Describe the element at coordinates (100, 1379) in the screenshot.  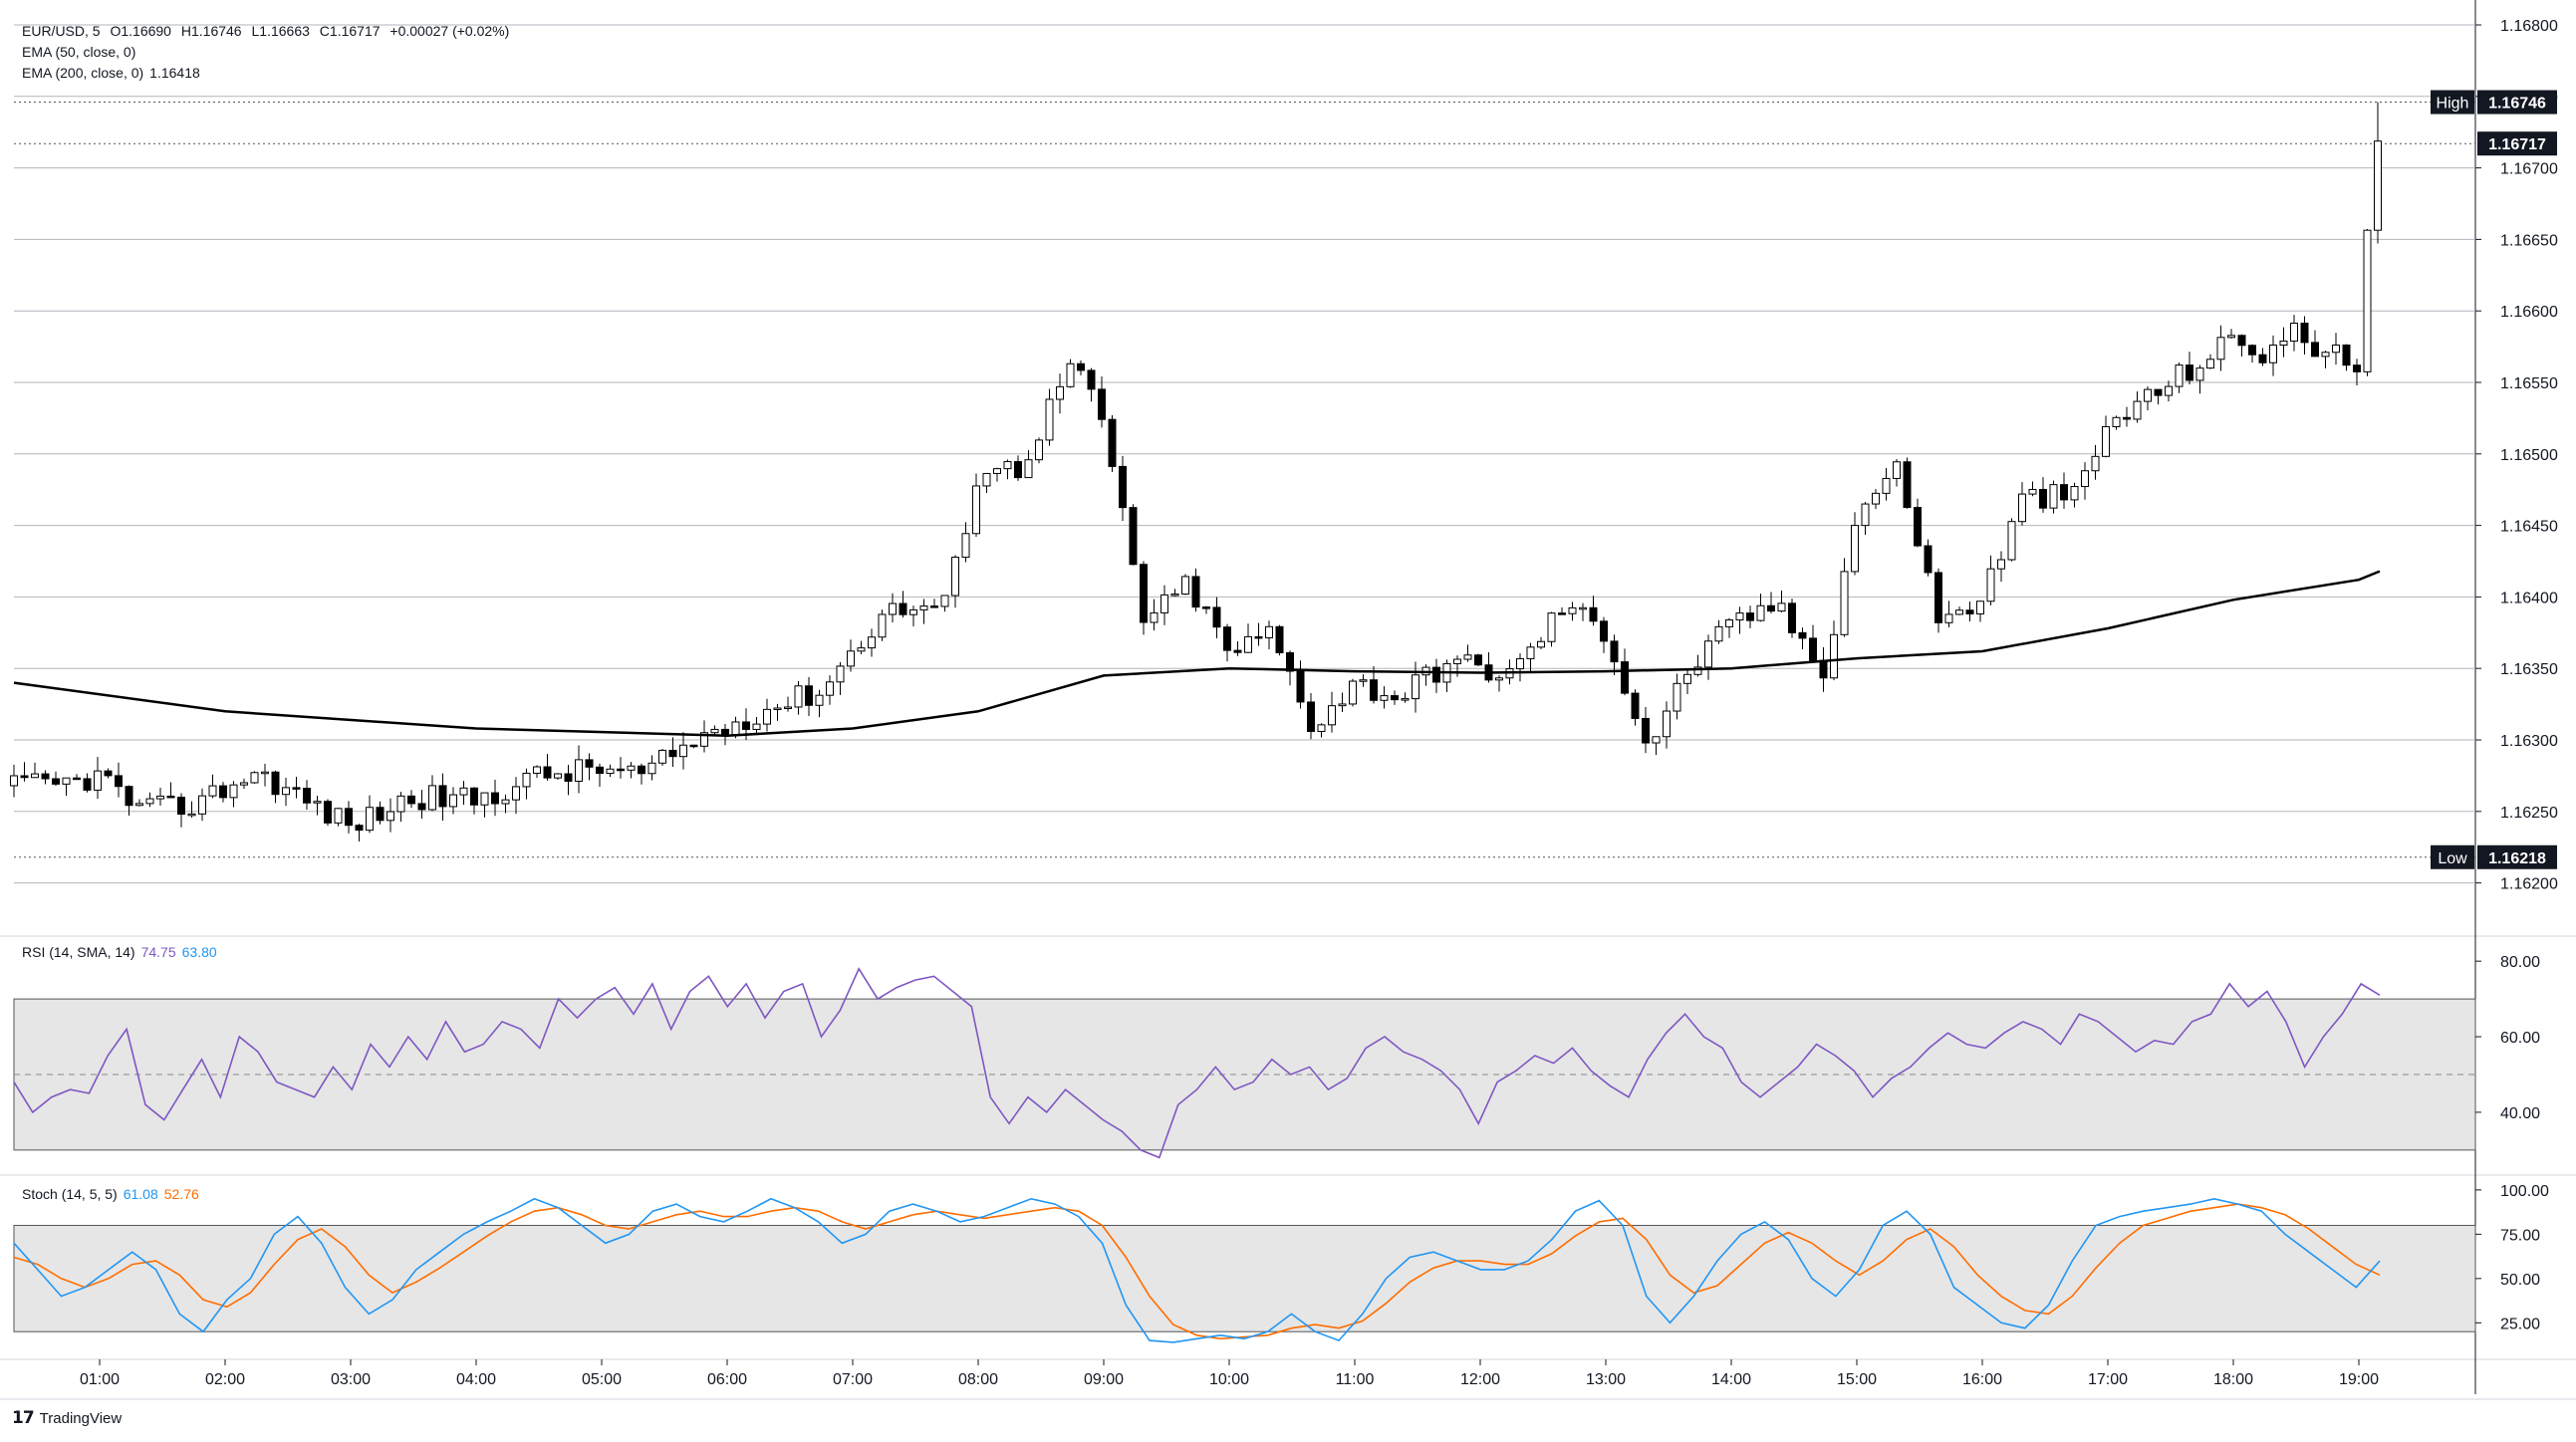
I see `time-tick-label: 01:00` at that location.